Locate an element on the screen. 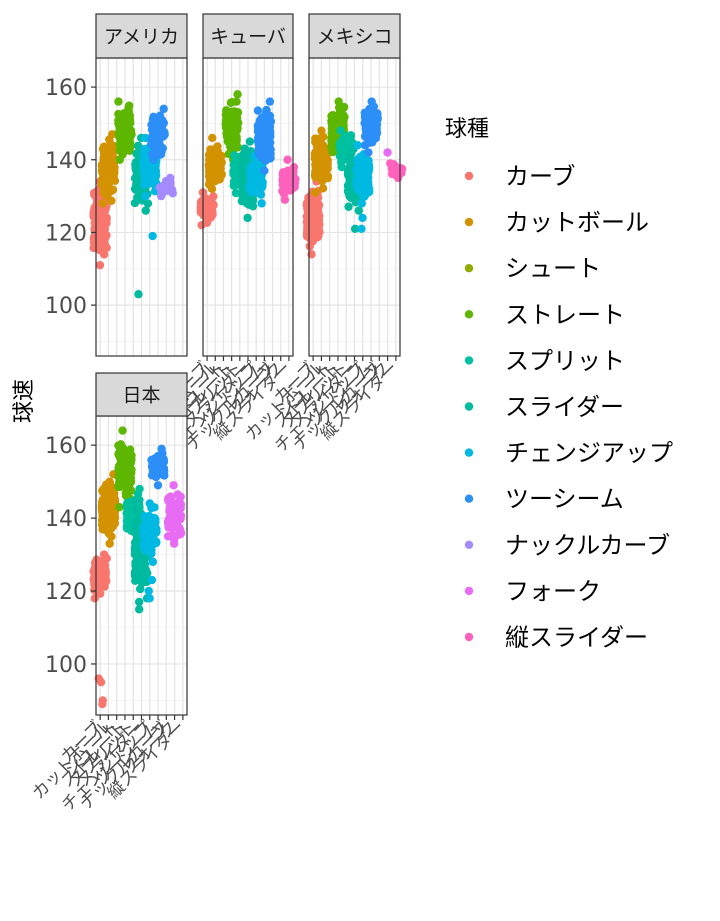  y-axis-title: 球速 is located at coordinates (24, 401).